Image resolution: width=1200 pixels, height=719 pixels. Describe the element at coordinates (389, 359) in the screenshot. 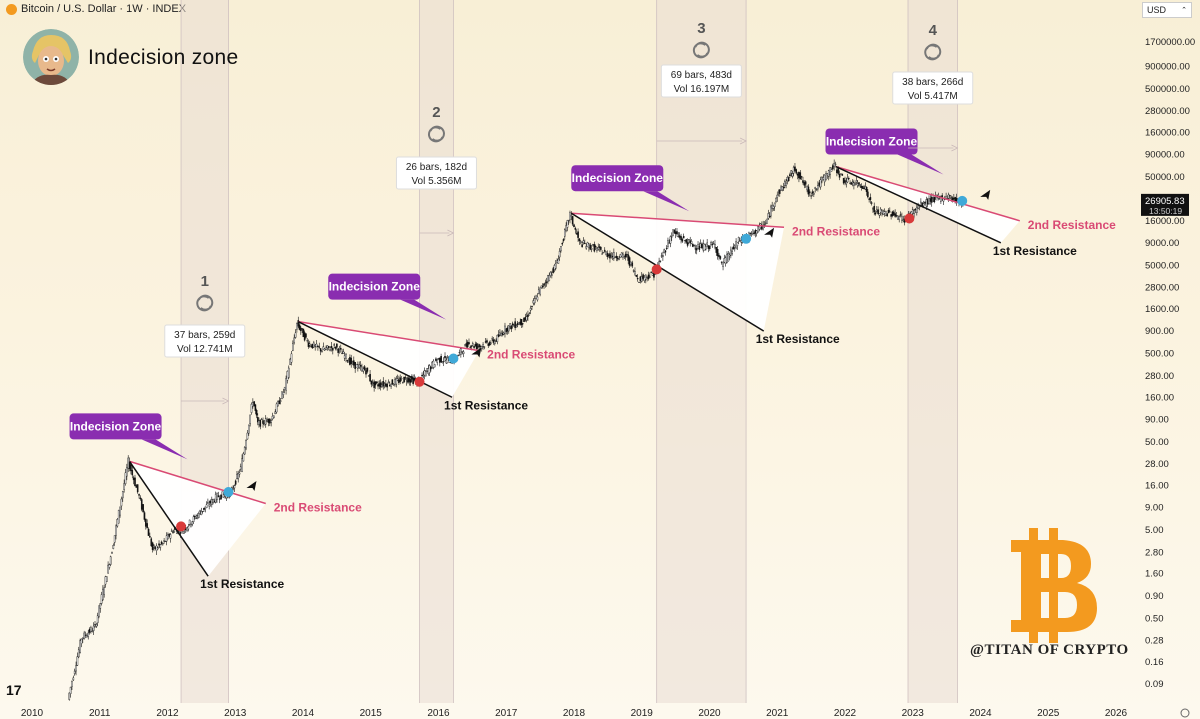

I see `triangle-wedge` at that location.